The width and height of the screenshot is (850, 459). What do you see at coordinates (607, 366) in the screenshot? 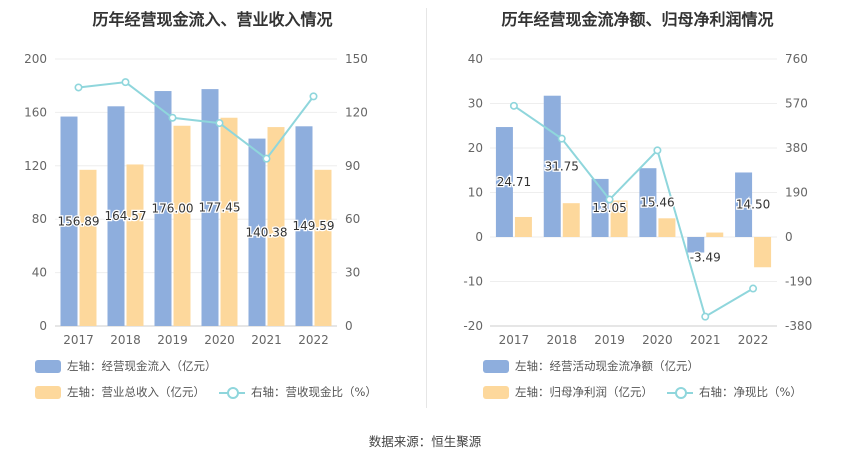
I see `legend-label: 左轴：经营活动现金流净额（亿元）` at bounding box center [607, 366].